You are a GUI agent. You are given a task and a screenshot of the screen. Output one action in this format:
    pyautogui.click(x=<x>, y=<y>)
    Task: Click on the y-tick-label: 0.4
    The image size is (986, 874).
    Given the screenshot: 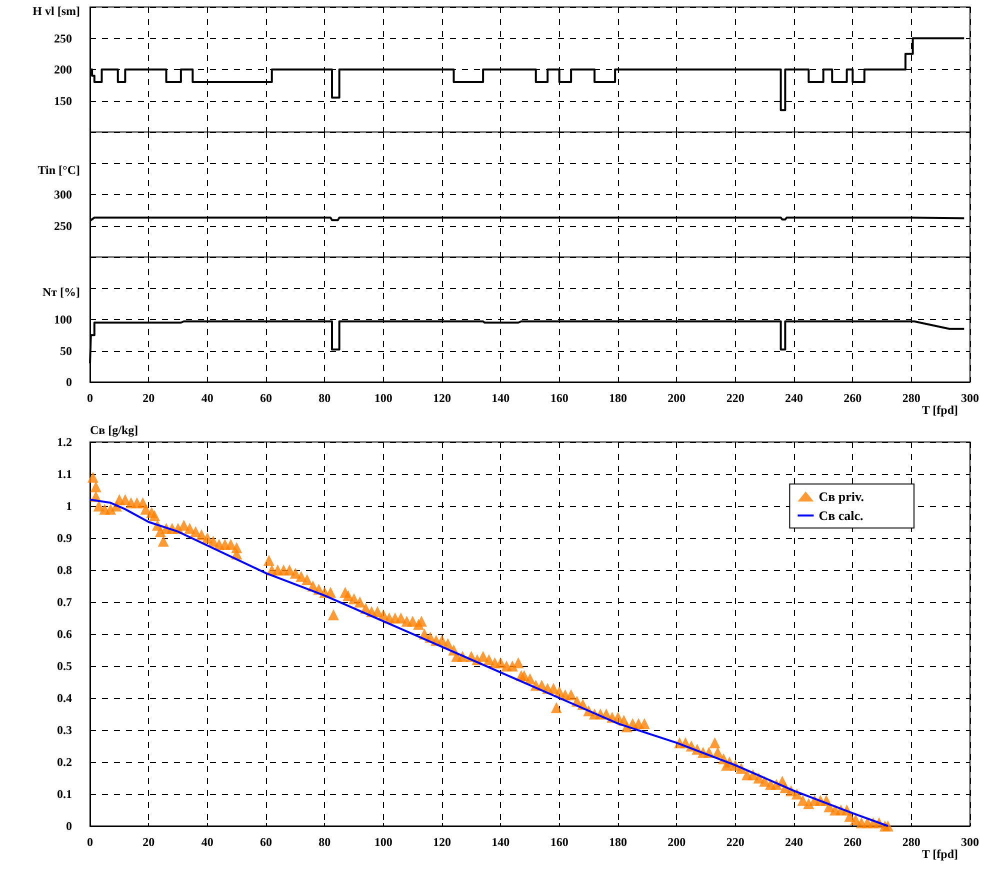 What is the action you would take?
    pyautogui.click(x=64, y=698)
    